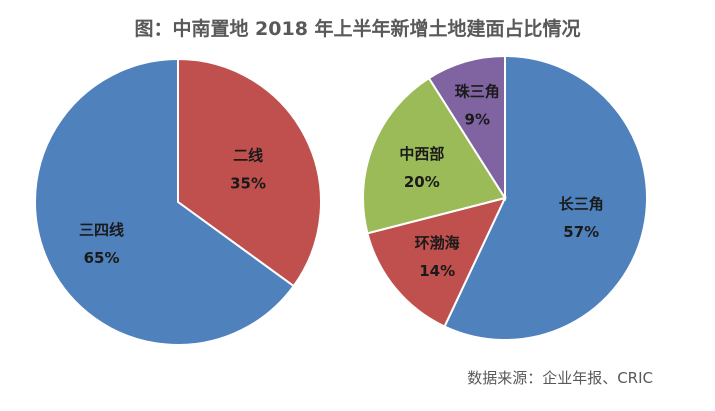 The height and width of the screenshot is (411, 715). Describe the element at coordinates (560, 378) in the screenshot. I see `source-note: 数据来源：企业年报、CRIC` at that location.